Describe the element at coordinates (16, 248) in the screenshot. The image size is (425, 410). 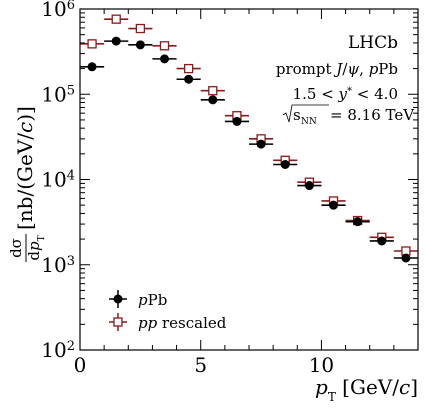
I see `svg-text: dσ` at that location.